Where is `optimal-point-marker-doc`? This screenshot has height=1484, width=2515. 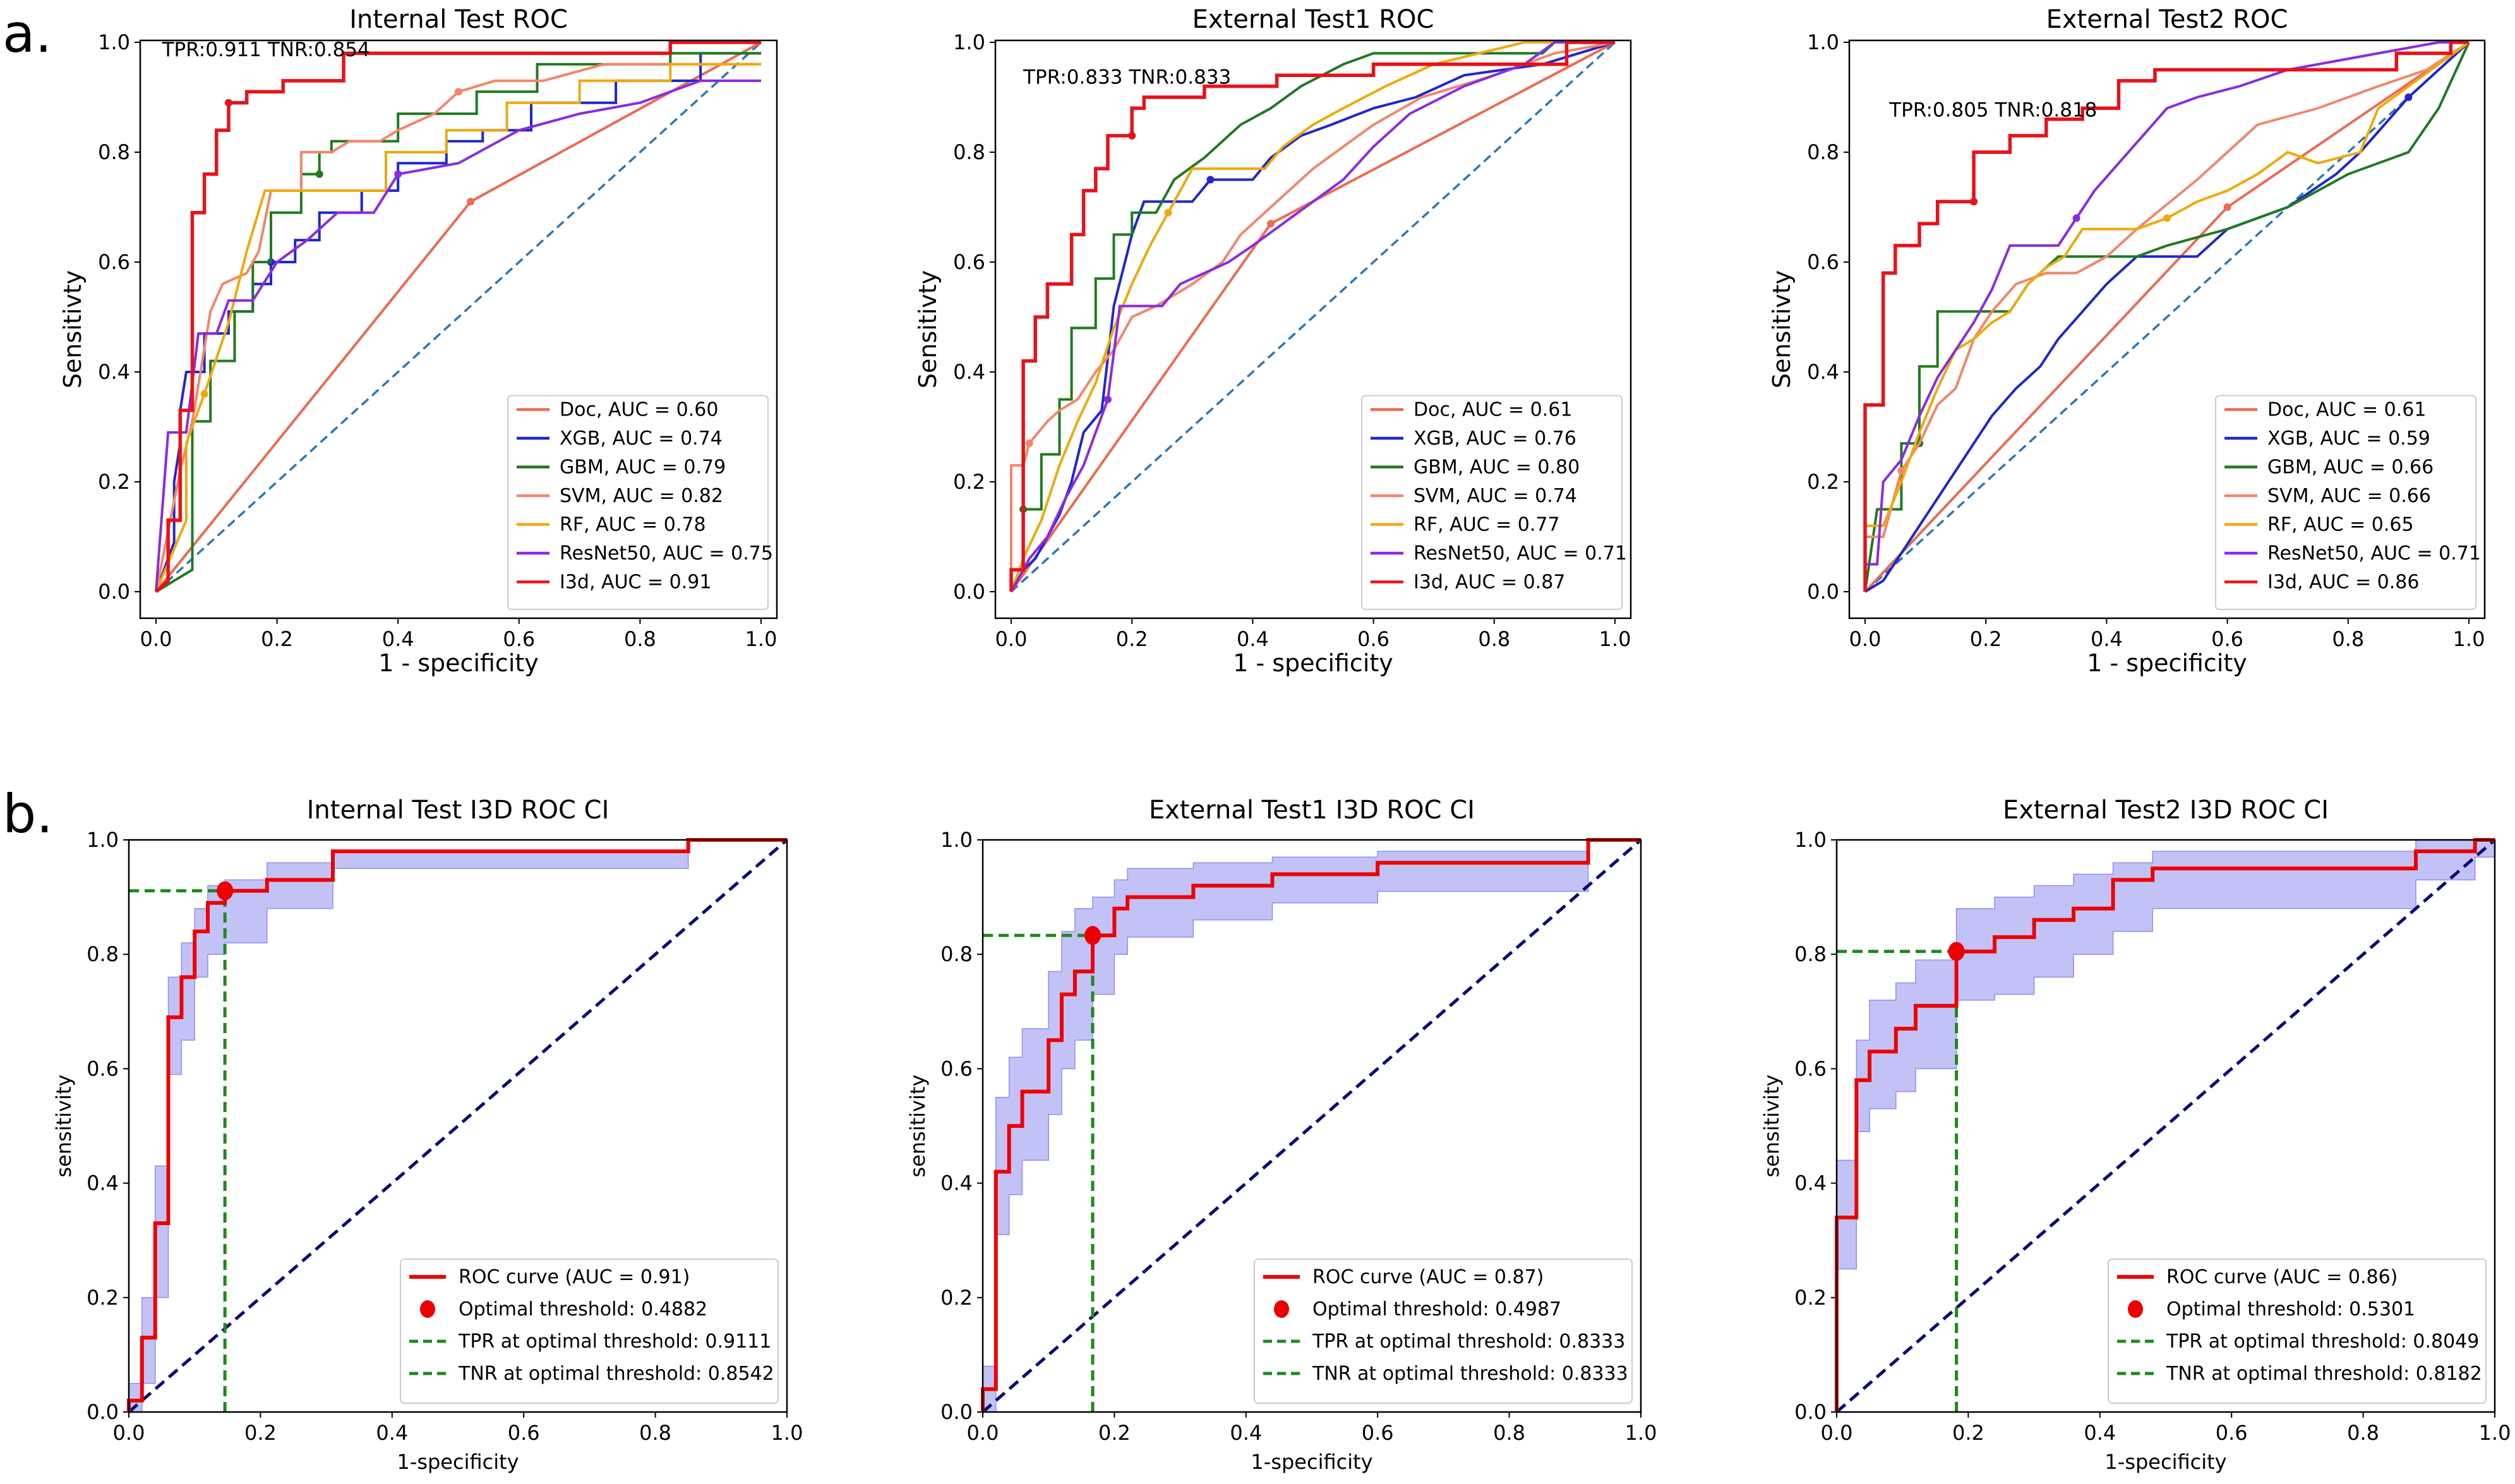 optimal-point-marker-doc is located at coordinates (471, 202).